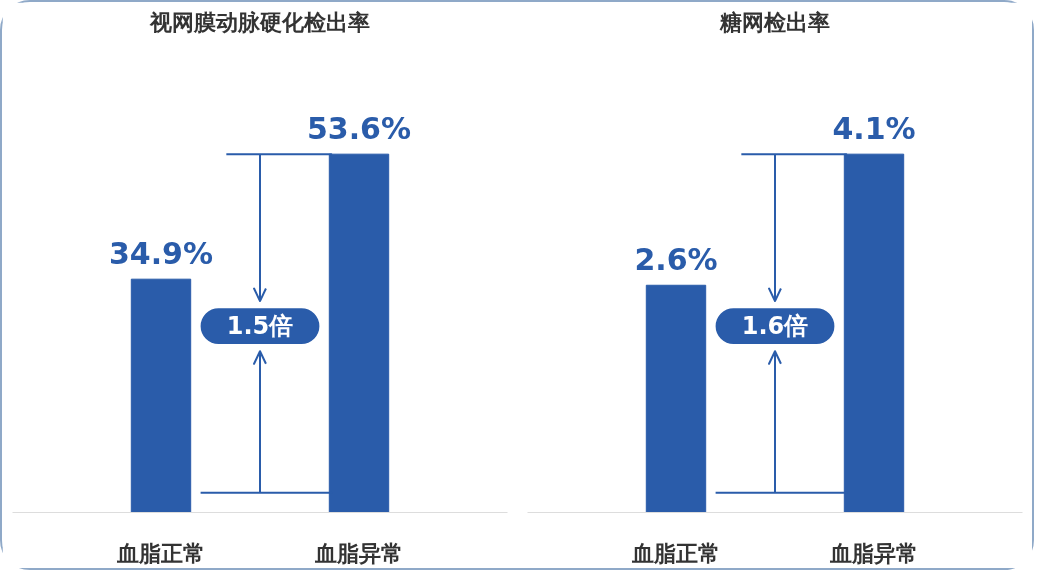 Image resolution: width=1055 pixels, height=582 pixels. I want to click on chart-title: 糖网检出率, so click(774, 22).